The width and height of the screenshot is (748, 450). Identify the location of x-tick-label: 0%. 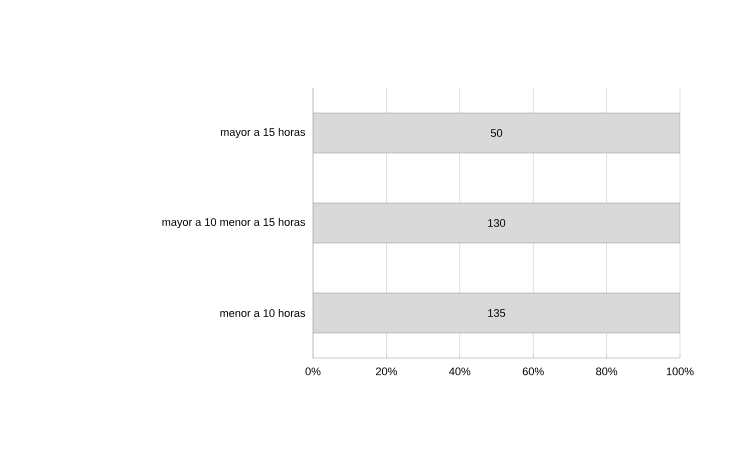
(313, 372).